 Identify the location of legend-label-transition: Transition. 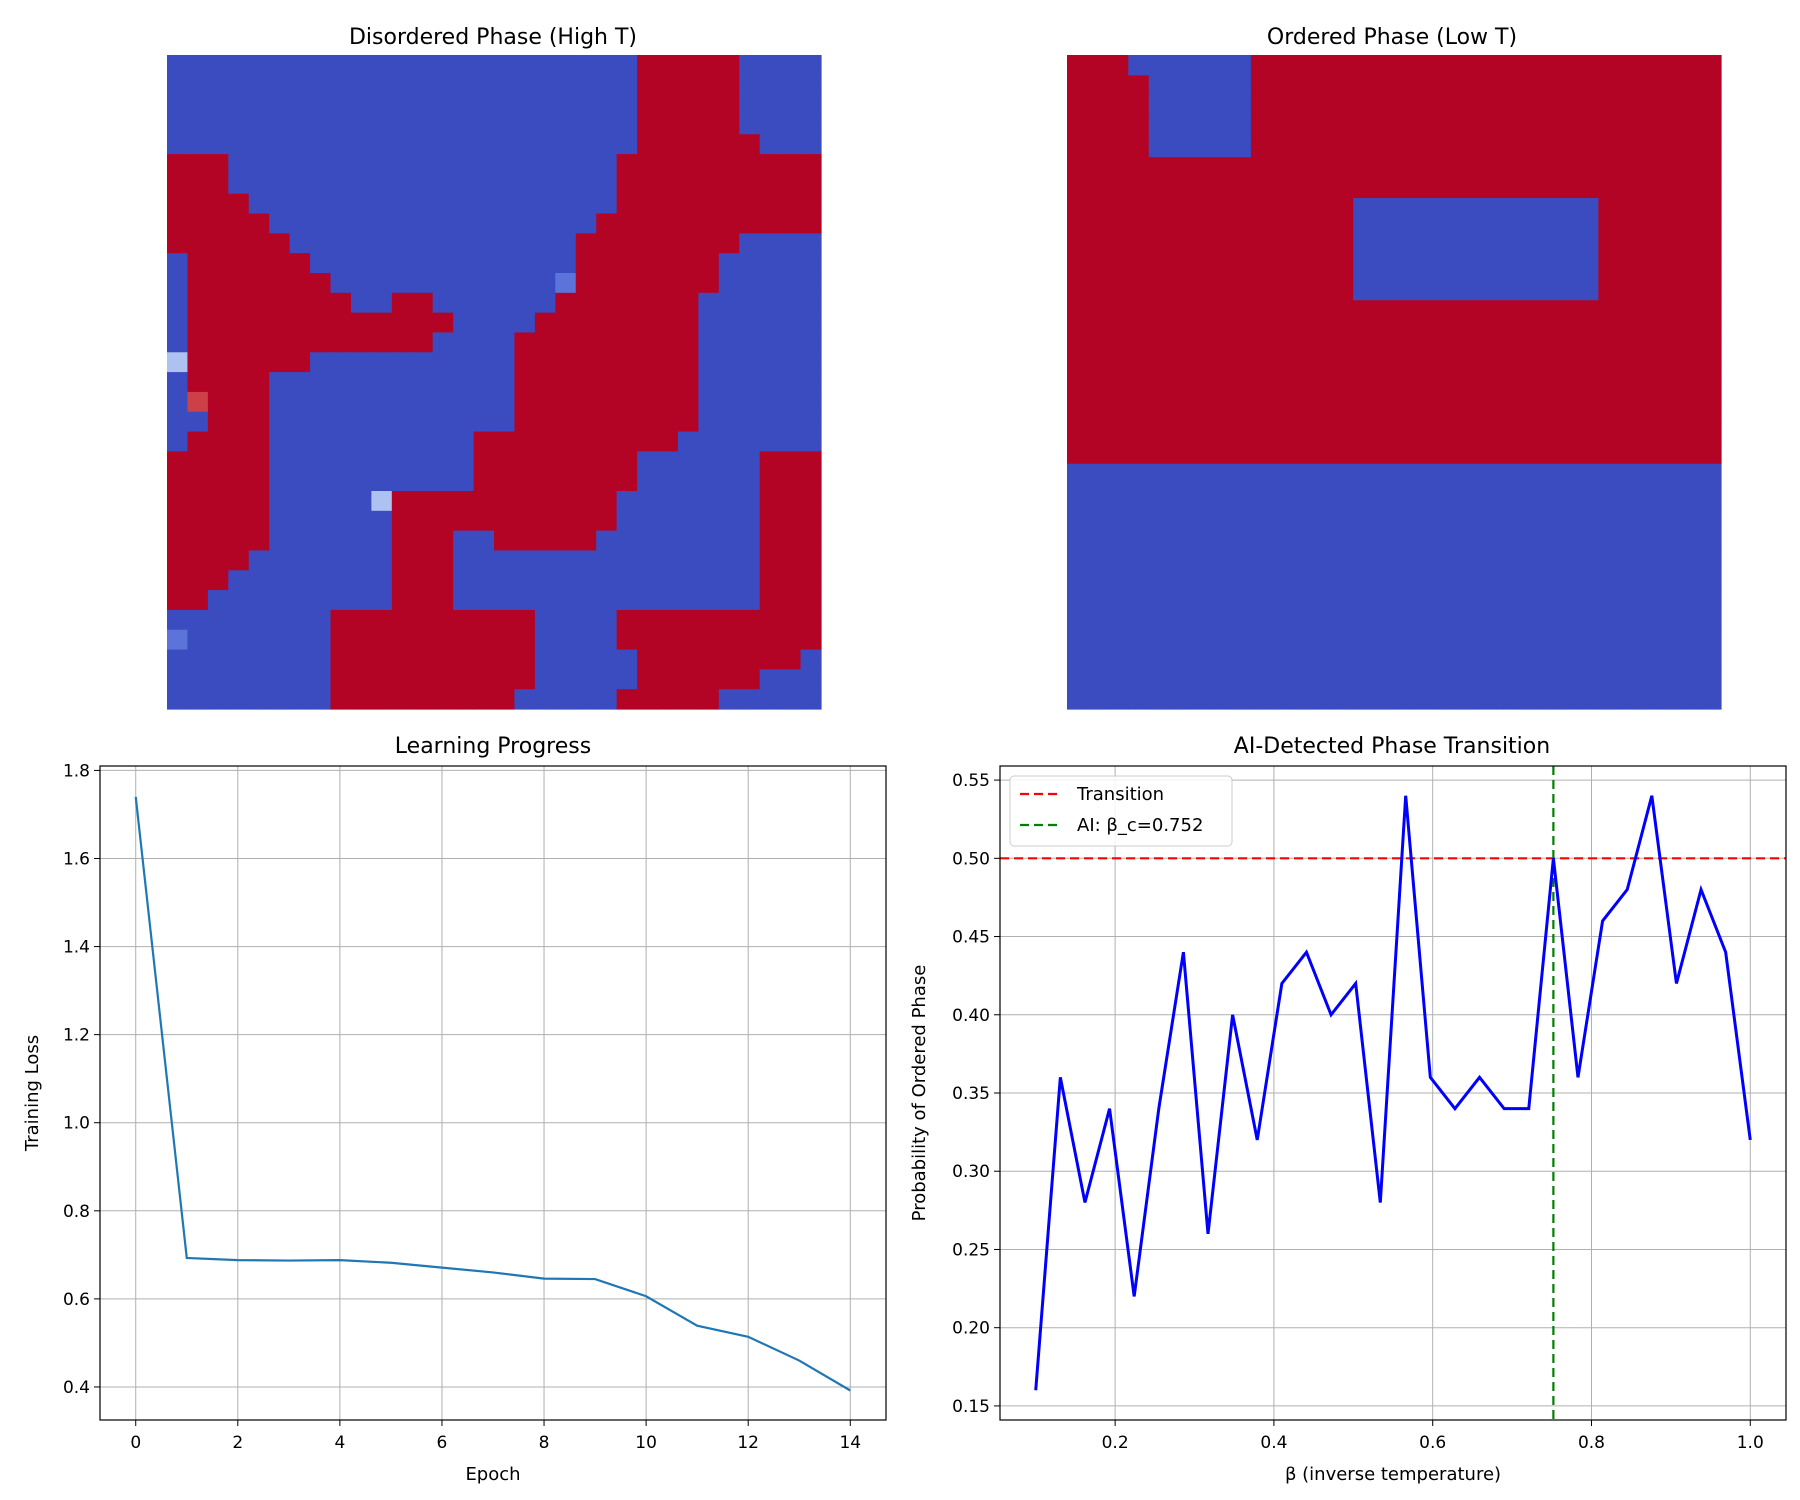
(1120, 794).